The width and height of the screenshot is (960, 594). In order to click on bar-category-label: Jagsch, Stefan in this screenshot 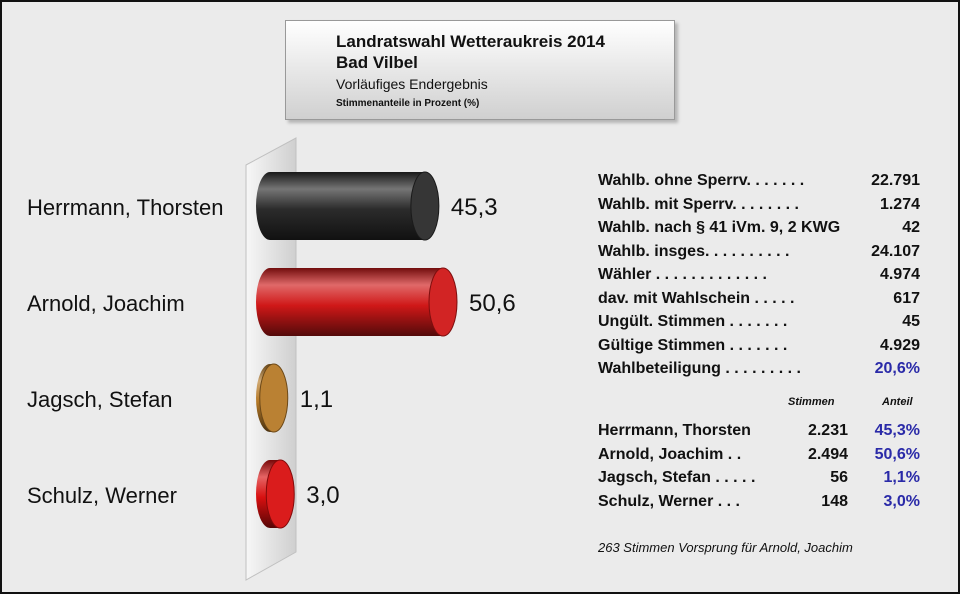, I will do `click(100, 399)`.